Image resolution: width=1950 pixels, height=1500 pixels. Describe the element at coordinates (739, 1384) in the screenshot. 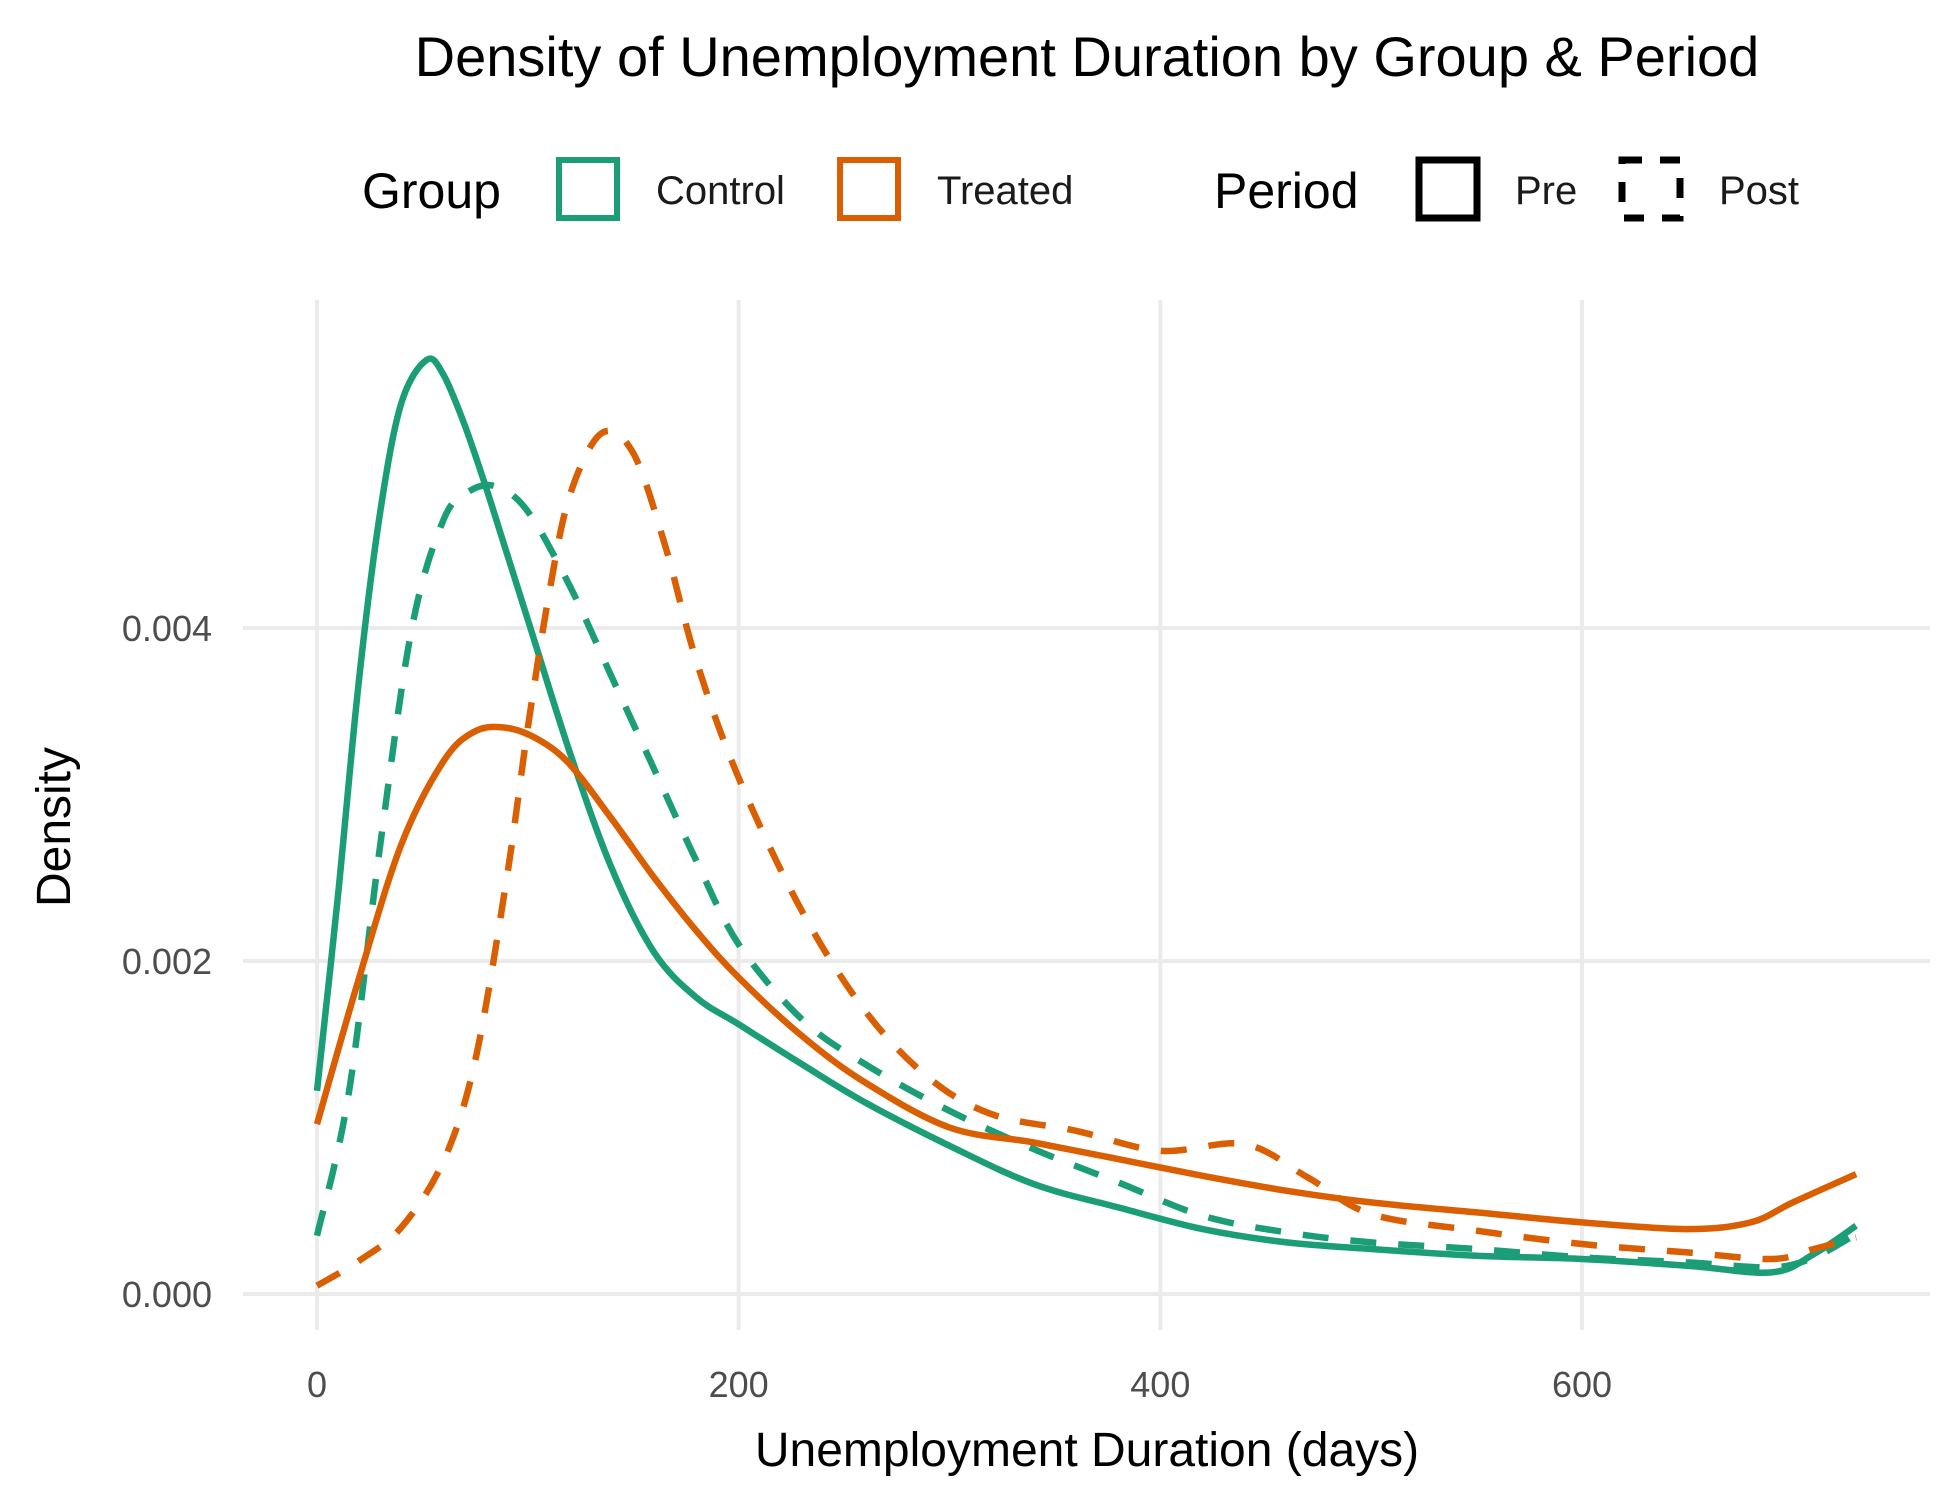

I see `x-tick-label: 200` at that location.